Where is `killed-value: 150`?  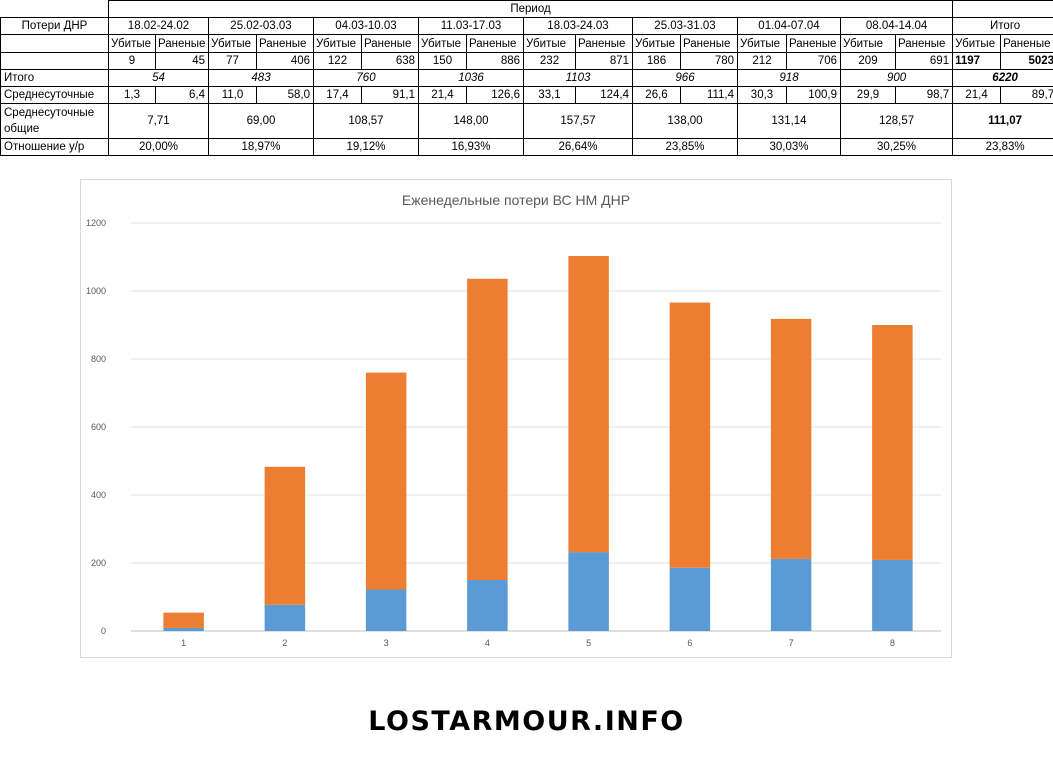 killed-value: 150 is located at coordinates (442, 61).